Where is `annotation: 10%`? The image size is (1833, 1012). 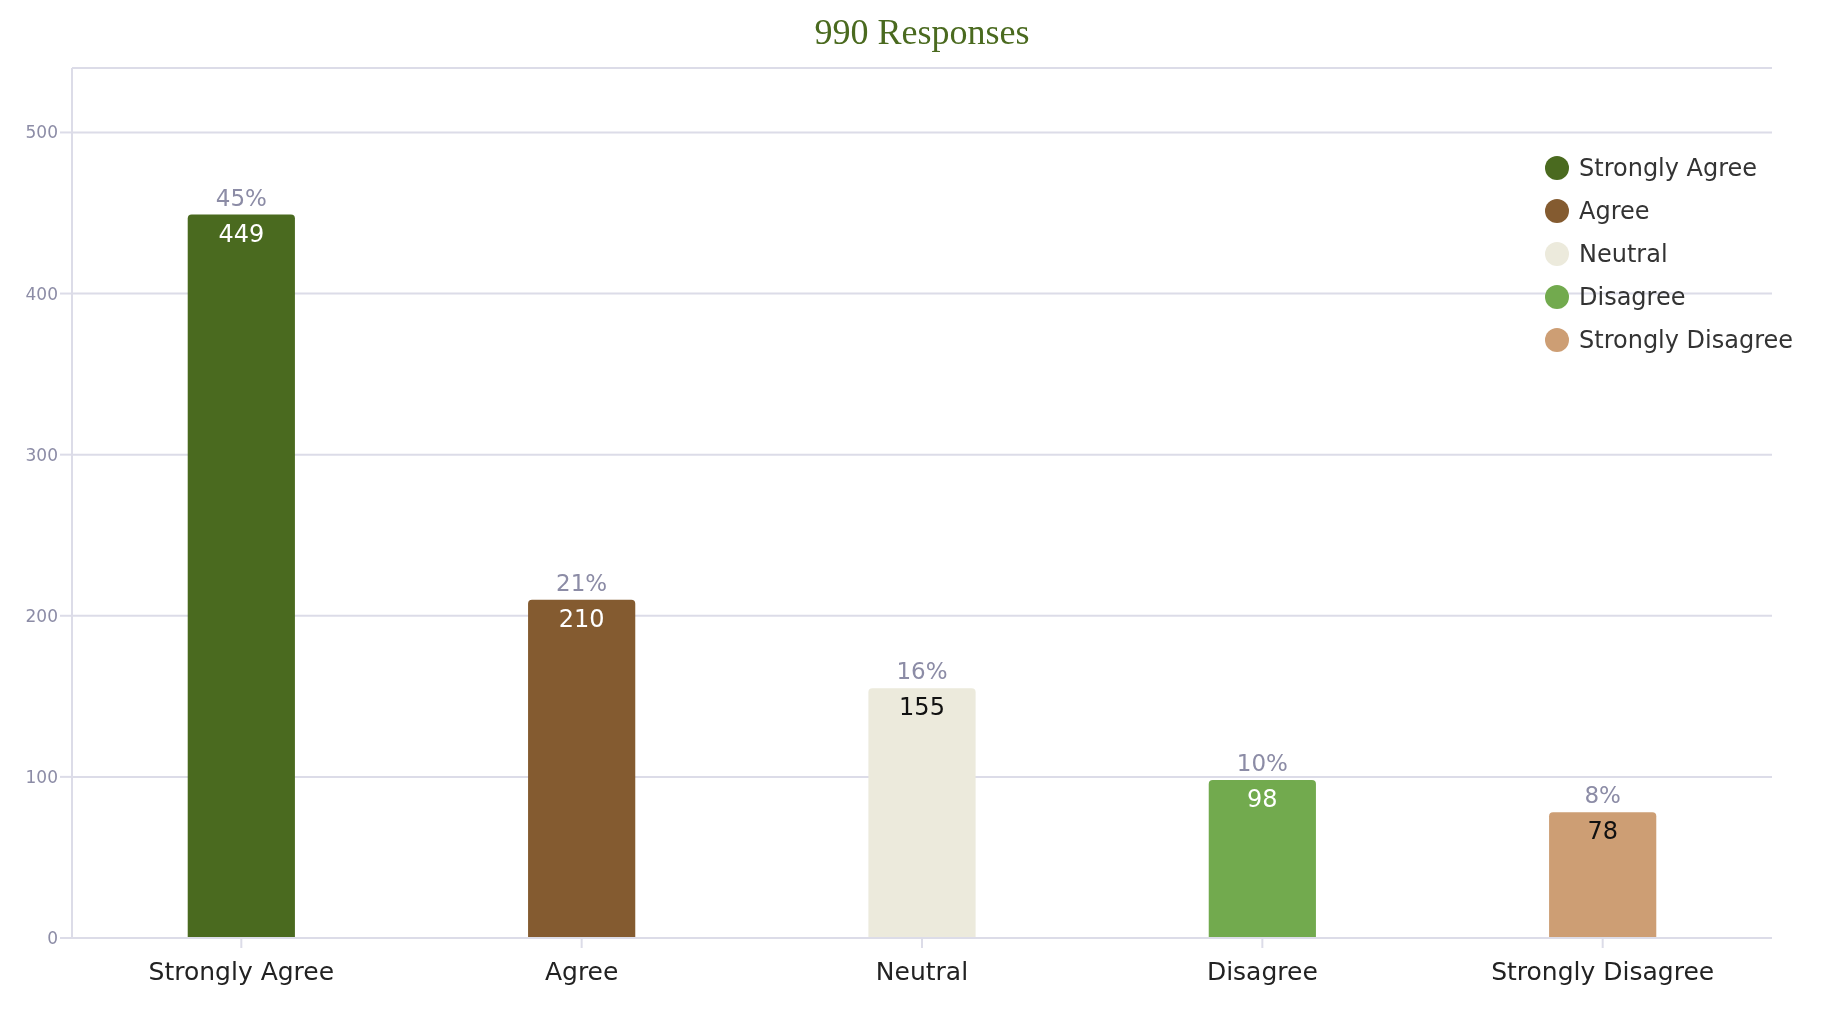 annotation: 10% is located at coordinates (1262, 763).